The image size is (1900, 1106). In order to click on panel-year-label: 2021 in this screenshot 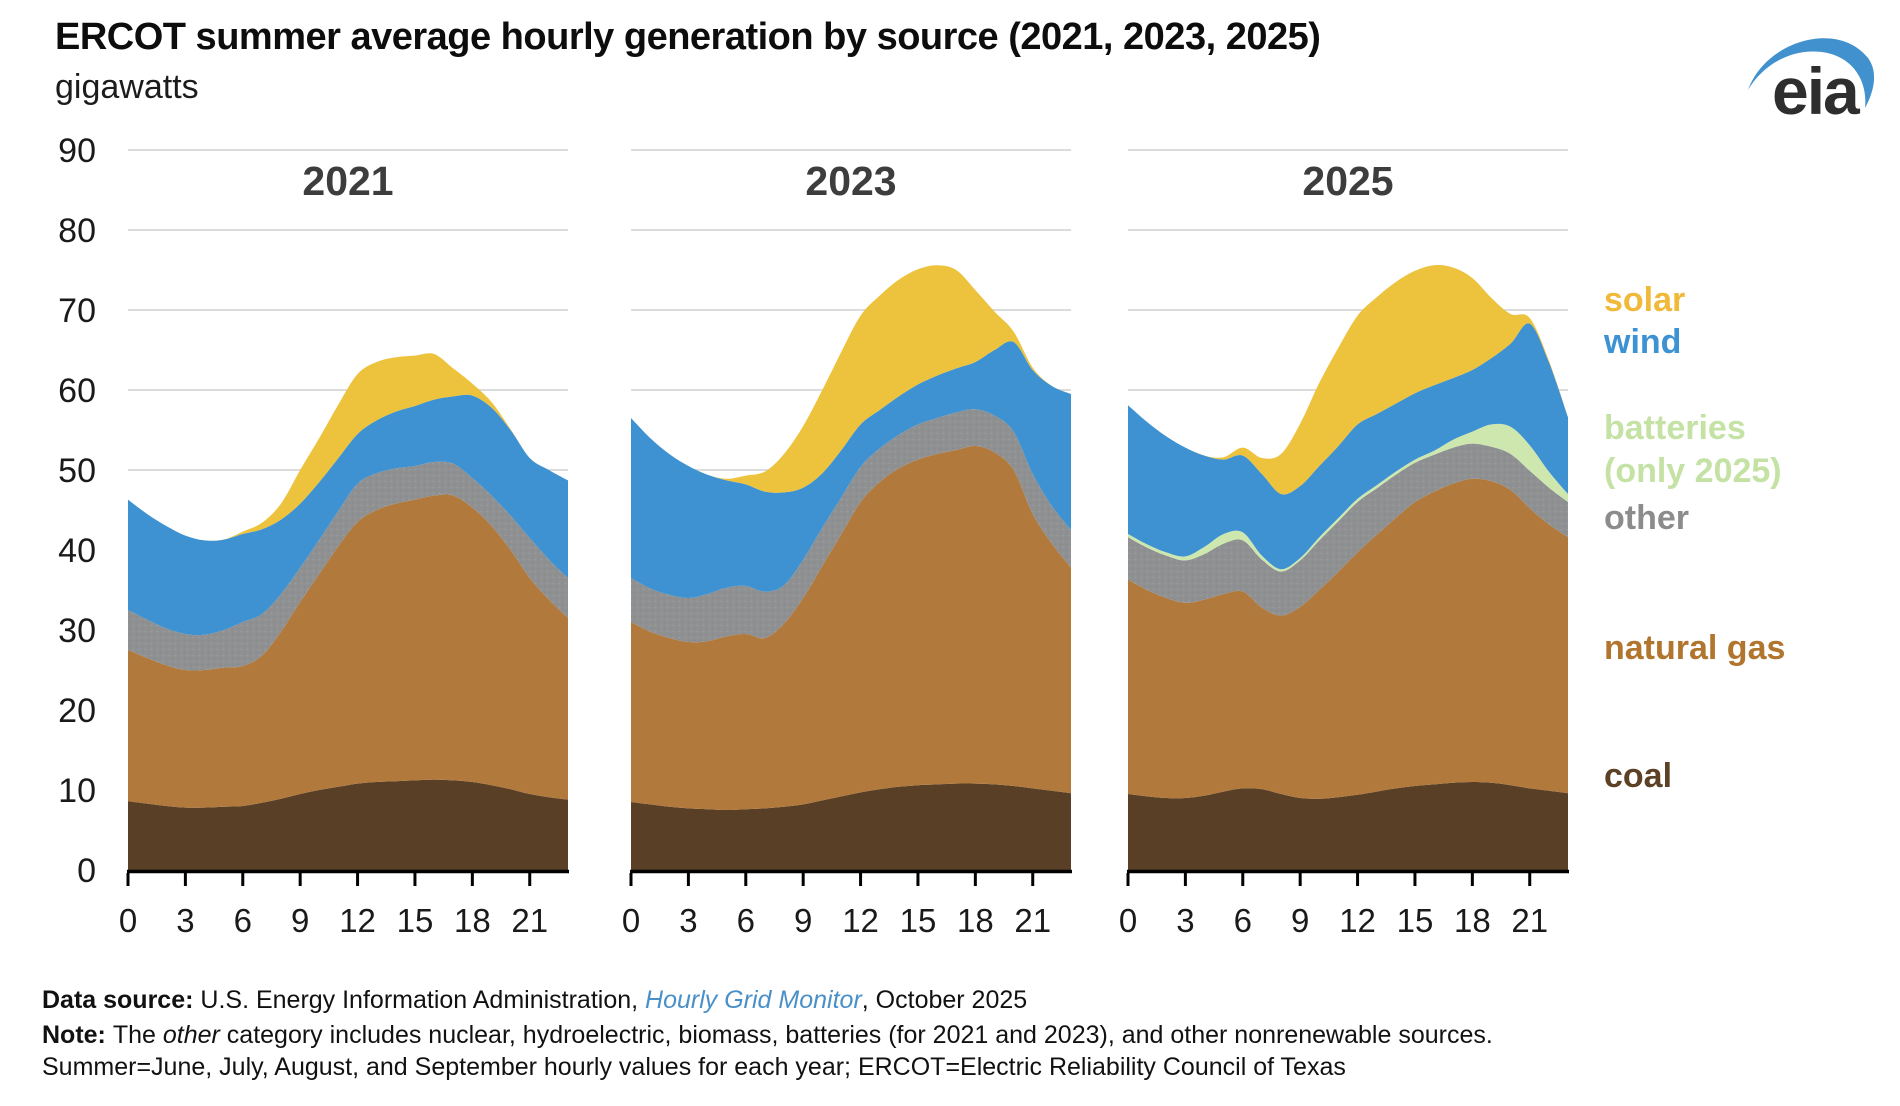, I will do `click(347, 181)`.